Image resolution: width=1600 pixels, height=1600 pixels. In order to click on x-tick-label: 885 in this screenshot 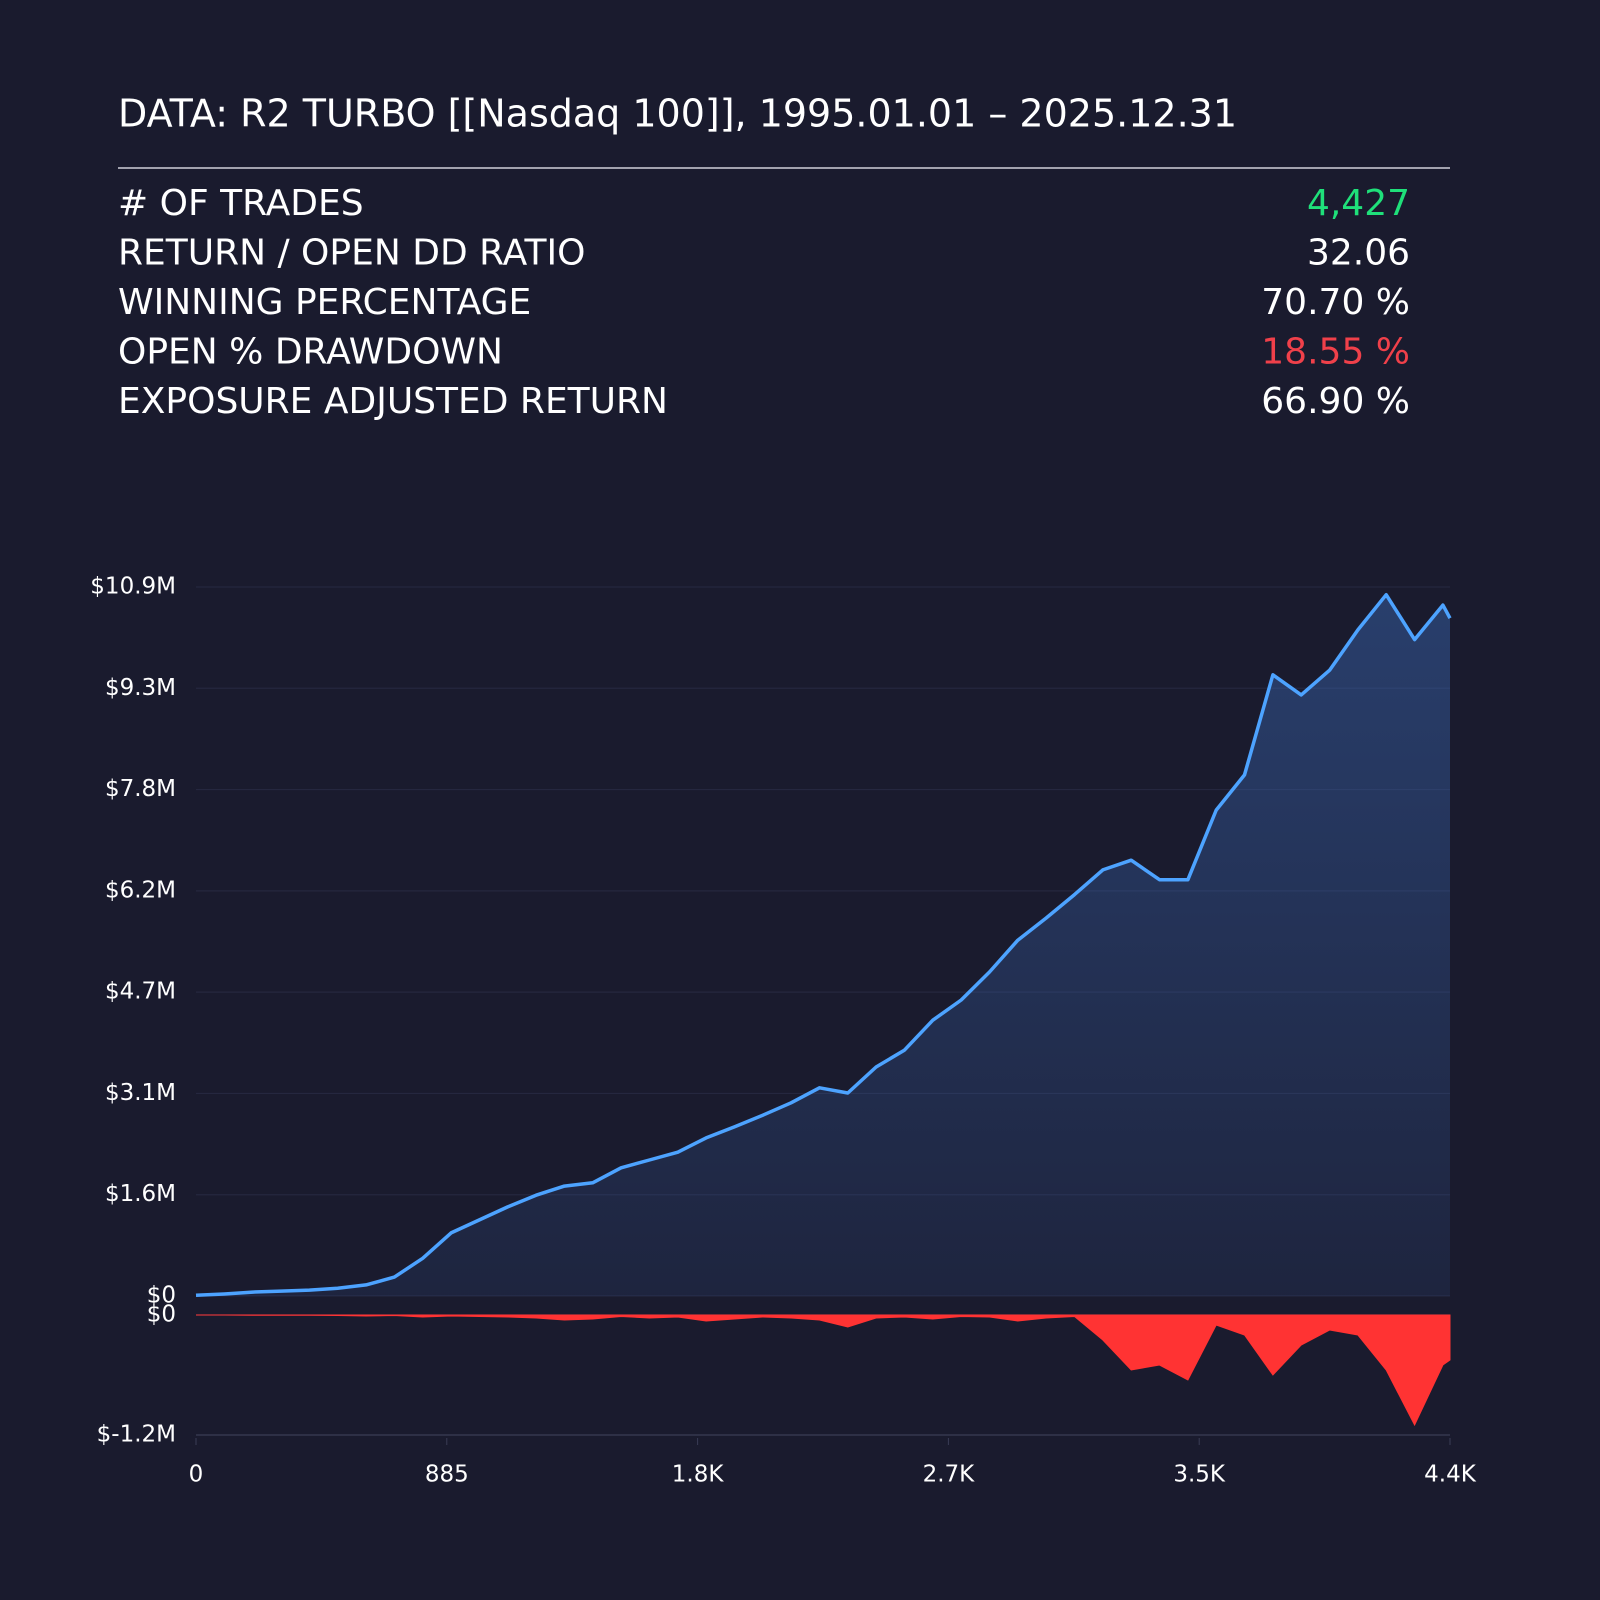, I will do `click(447, 1475)`.